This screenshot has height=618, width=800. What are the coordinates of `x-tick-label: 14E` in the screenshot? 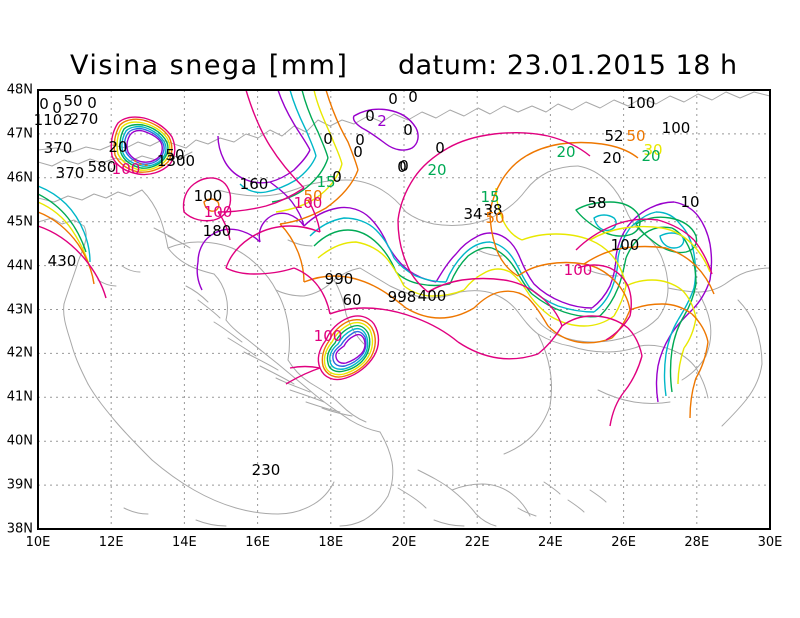 It's located at (184, 542).